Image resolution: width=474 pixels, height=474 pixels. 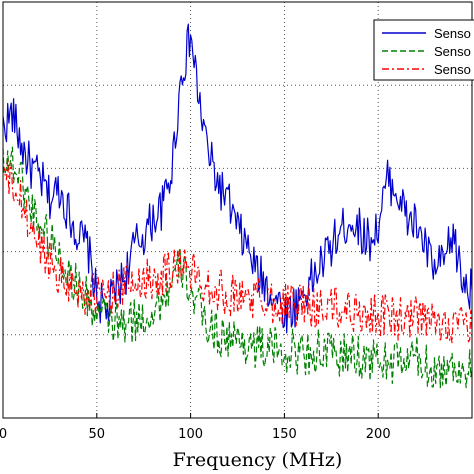 What do you see at coordinates (97, 434) in the screenshot?
I see `x-tick-label: 50` at bounding box center [97, 434].